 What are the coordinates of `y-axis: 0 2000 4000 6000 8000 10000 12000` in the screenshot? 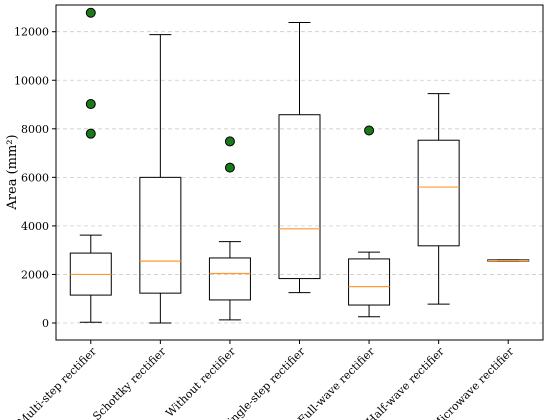 It's located at (35, 178).